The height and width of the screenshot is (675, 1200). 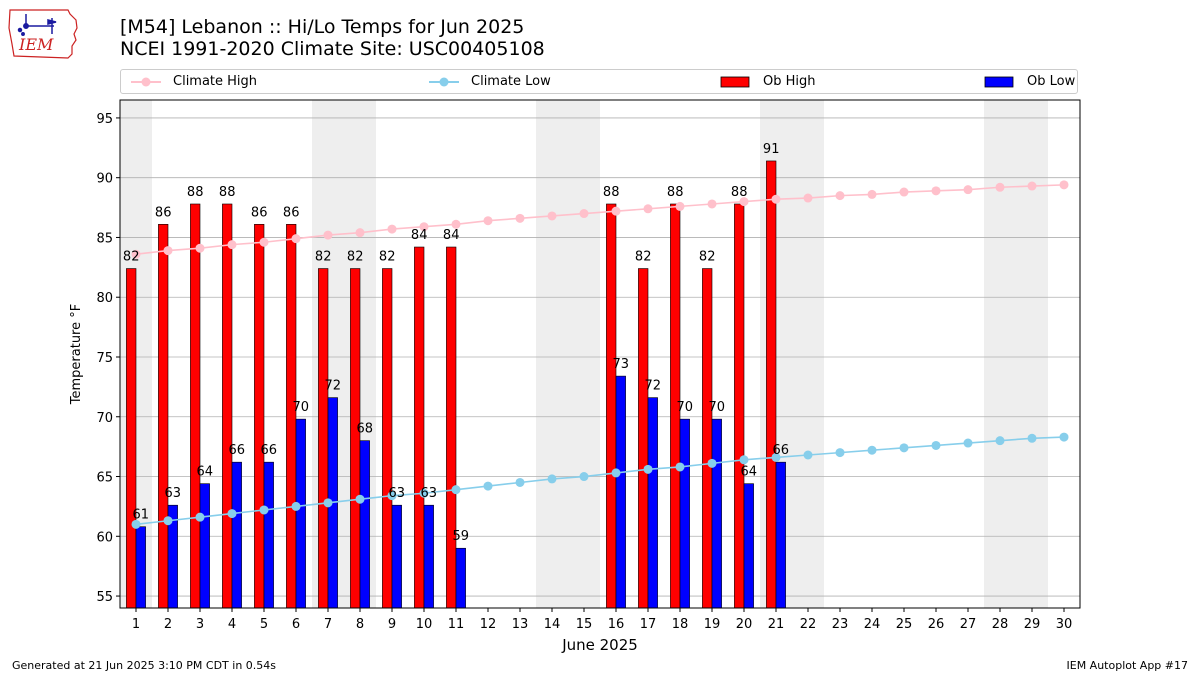 What do you see at coordinates (680, 624) in the screenshot?
I see `x-tick-label: 18` at bounding box center [680, 624].